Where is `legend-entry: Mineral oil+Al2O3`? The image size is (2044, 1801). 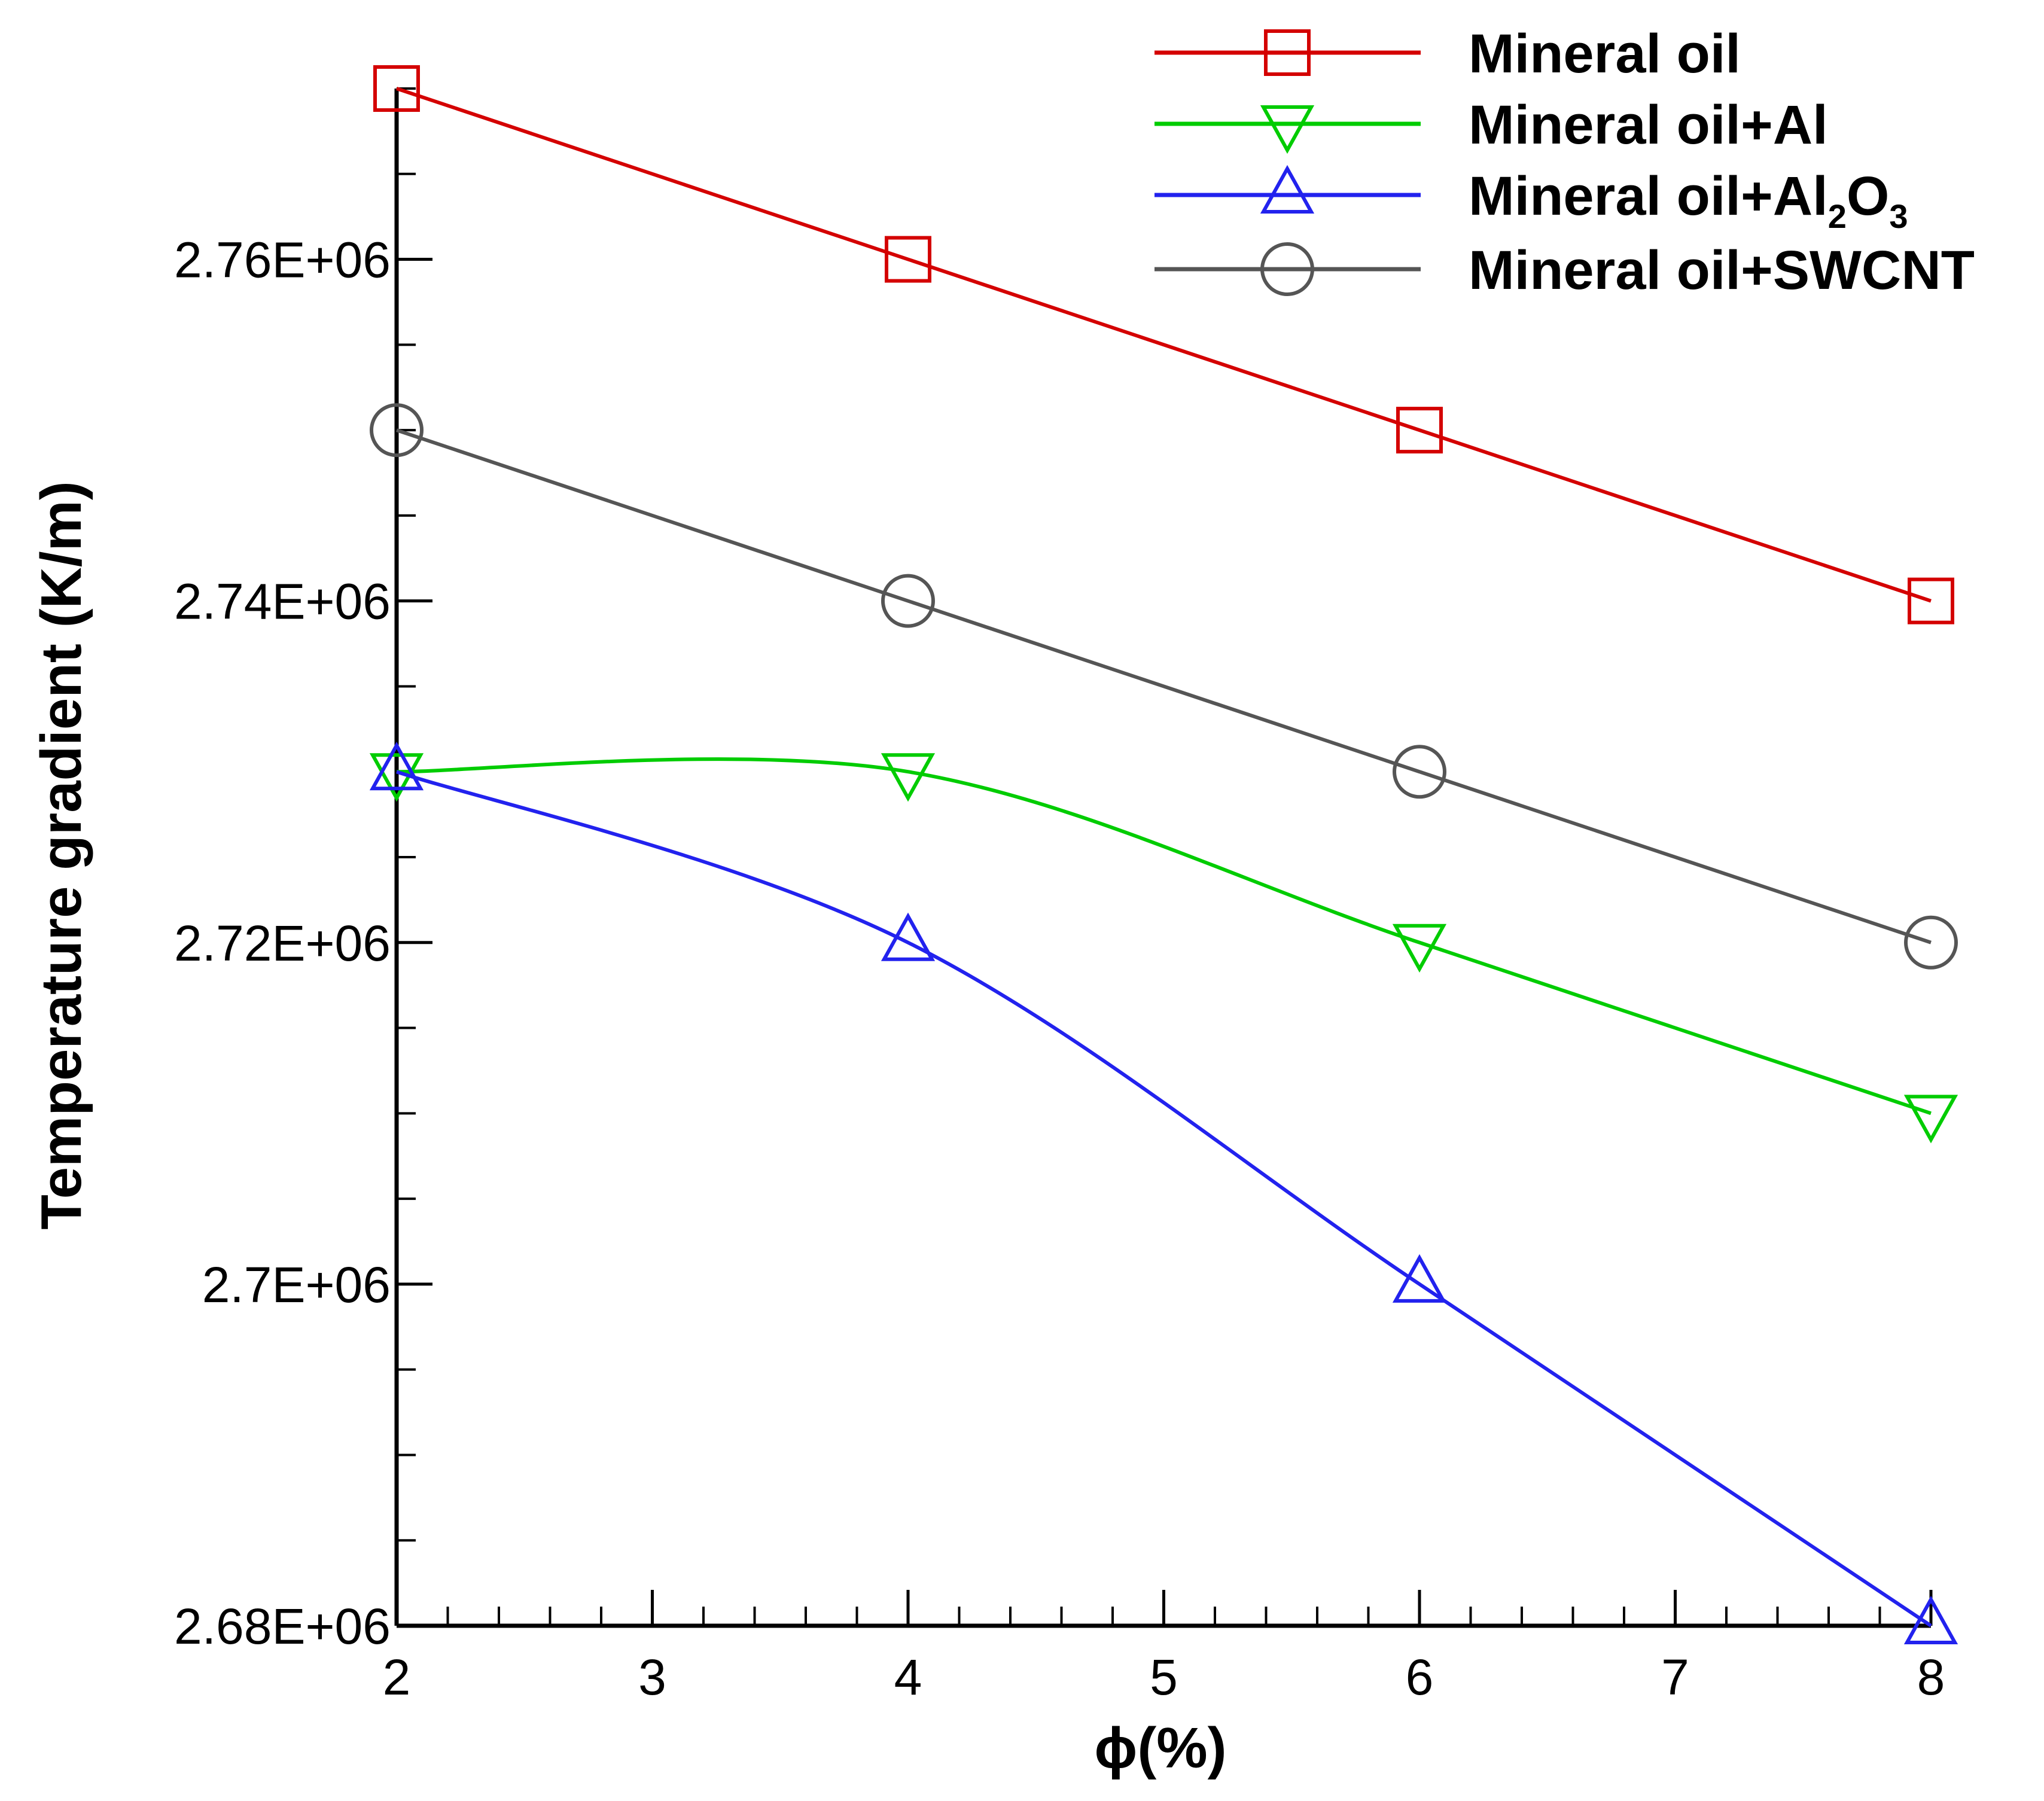
legend-entry: Mineral oil+Al2O3 is located at coordinates (1531, 199).